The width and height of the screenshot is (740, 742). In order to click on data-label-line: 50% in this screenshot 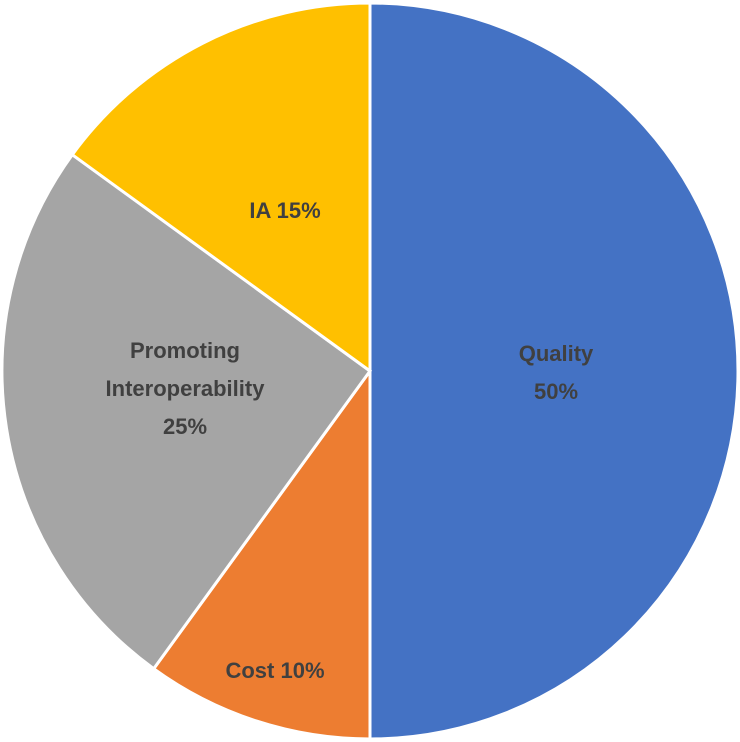, I will do `click(556, 391)`.